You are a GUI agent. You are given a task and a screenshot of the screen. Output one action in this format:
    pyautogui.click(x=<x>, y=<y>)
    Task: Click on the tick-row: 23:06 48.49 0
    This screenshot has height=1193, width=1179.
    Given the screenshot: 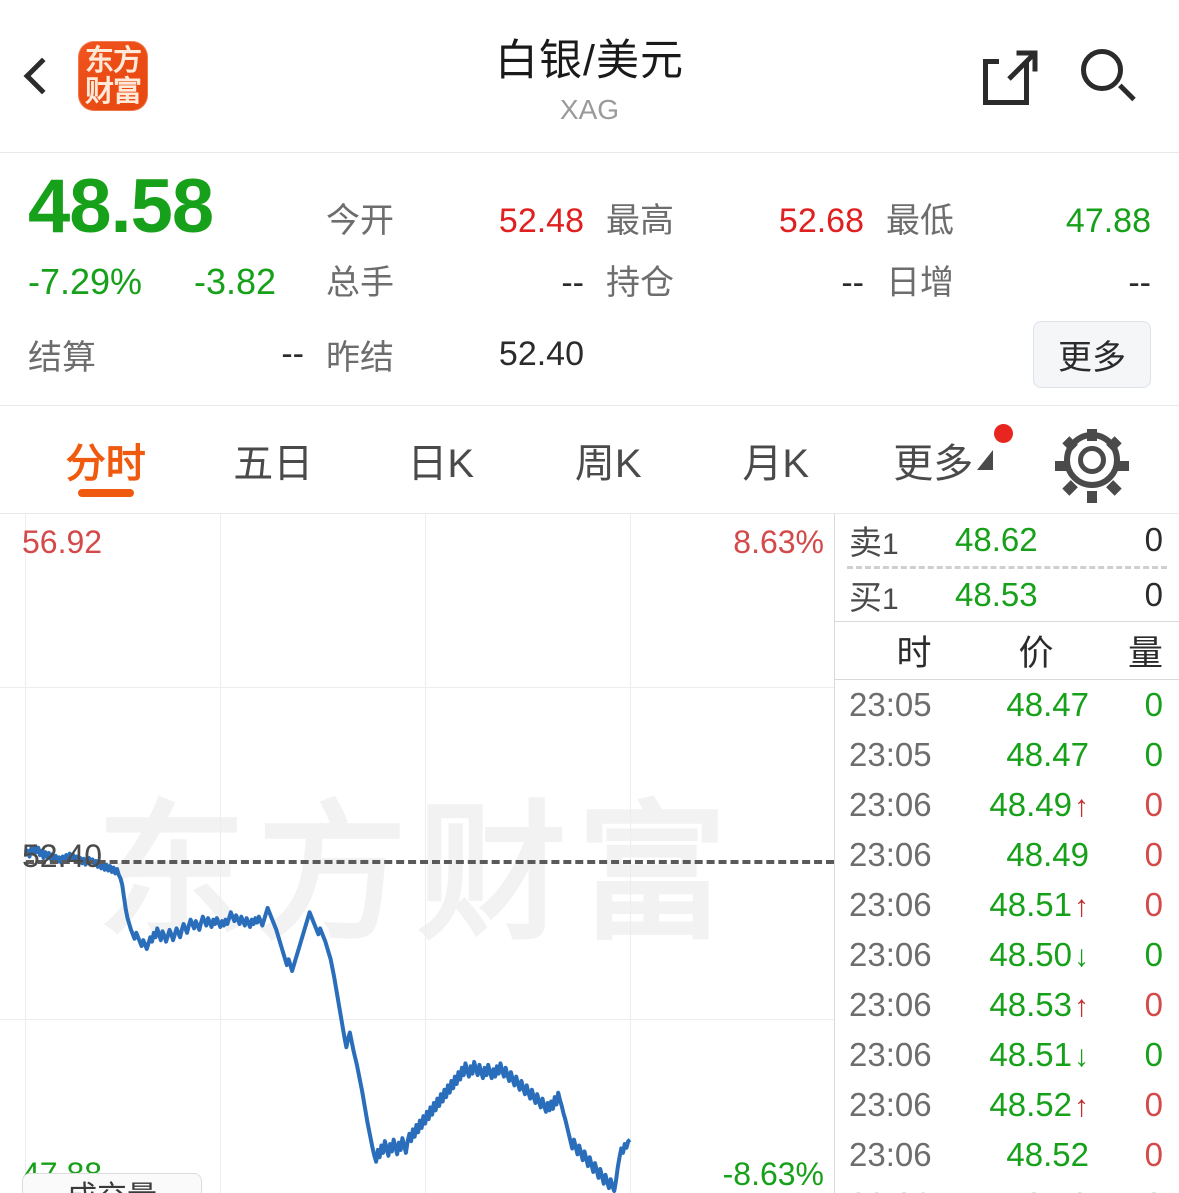 What is the action you would take?
    pyautogui.click(x=1007, y=855)
    